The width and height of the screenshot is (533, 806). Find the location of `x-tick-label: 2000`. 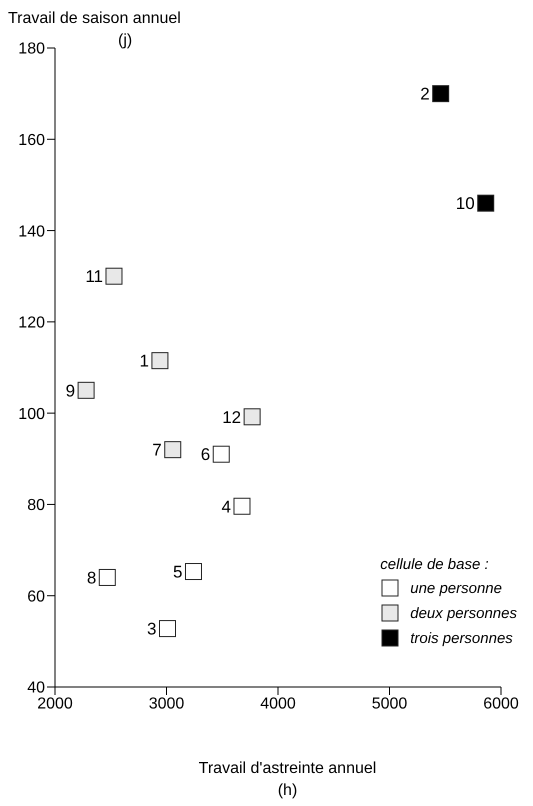

x-tick-label: 2000 is located at coordinates (55, 703).